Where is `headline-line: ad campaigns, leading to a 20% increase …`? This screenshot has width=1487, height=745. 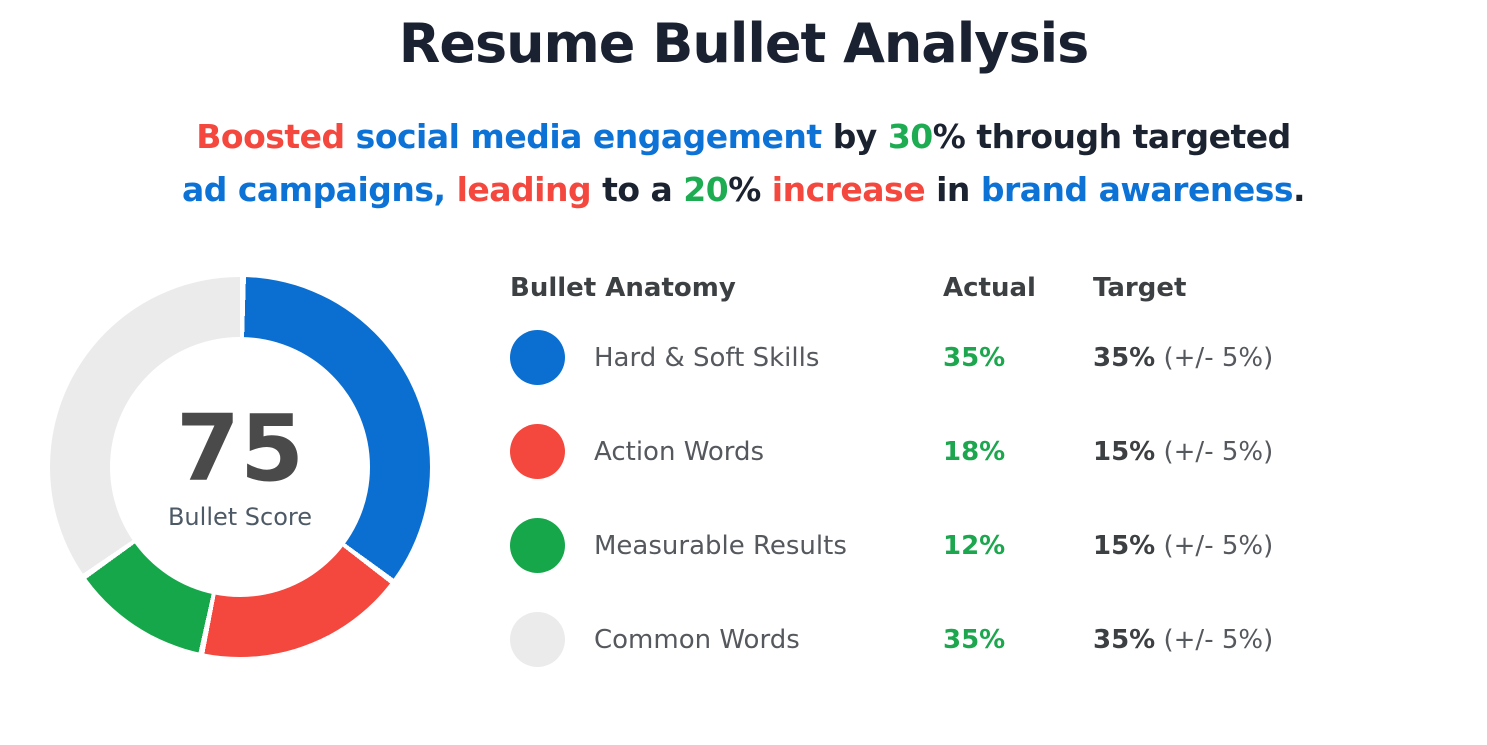
headline-line: ad campaigns, leading to a 20% increase … is located at coordinates (743, 190).